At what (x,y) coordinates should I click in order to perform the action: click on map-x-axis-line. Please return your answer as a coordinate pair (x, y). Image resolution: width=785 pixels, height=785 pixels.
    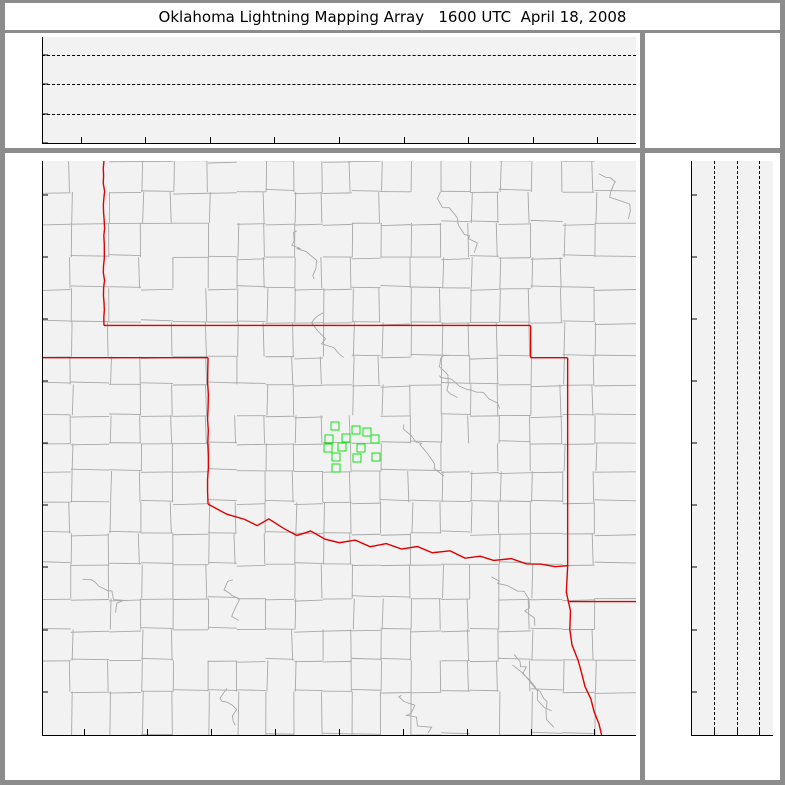
    Looking at the image, I should click on (339, 735).